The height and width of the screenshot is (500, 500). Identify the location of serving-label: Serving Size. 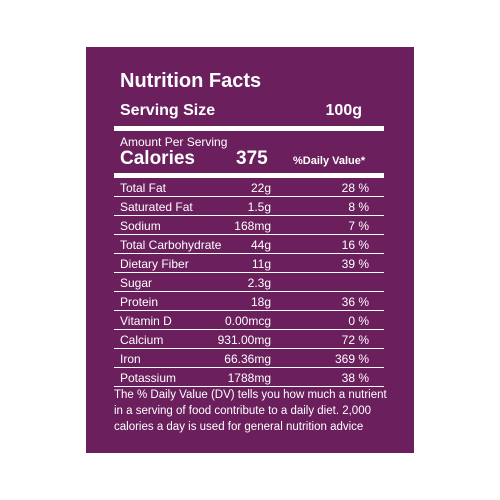
(168, 110).